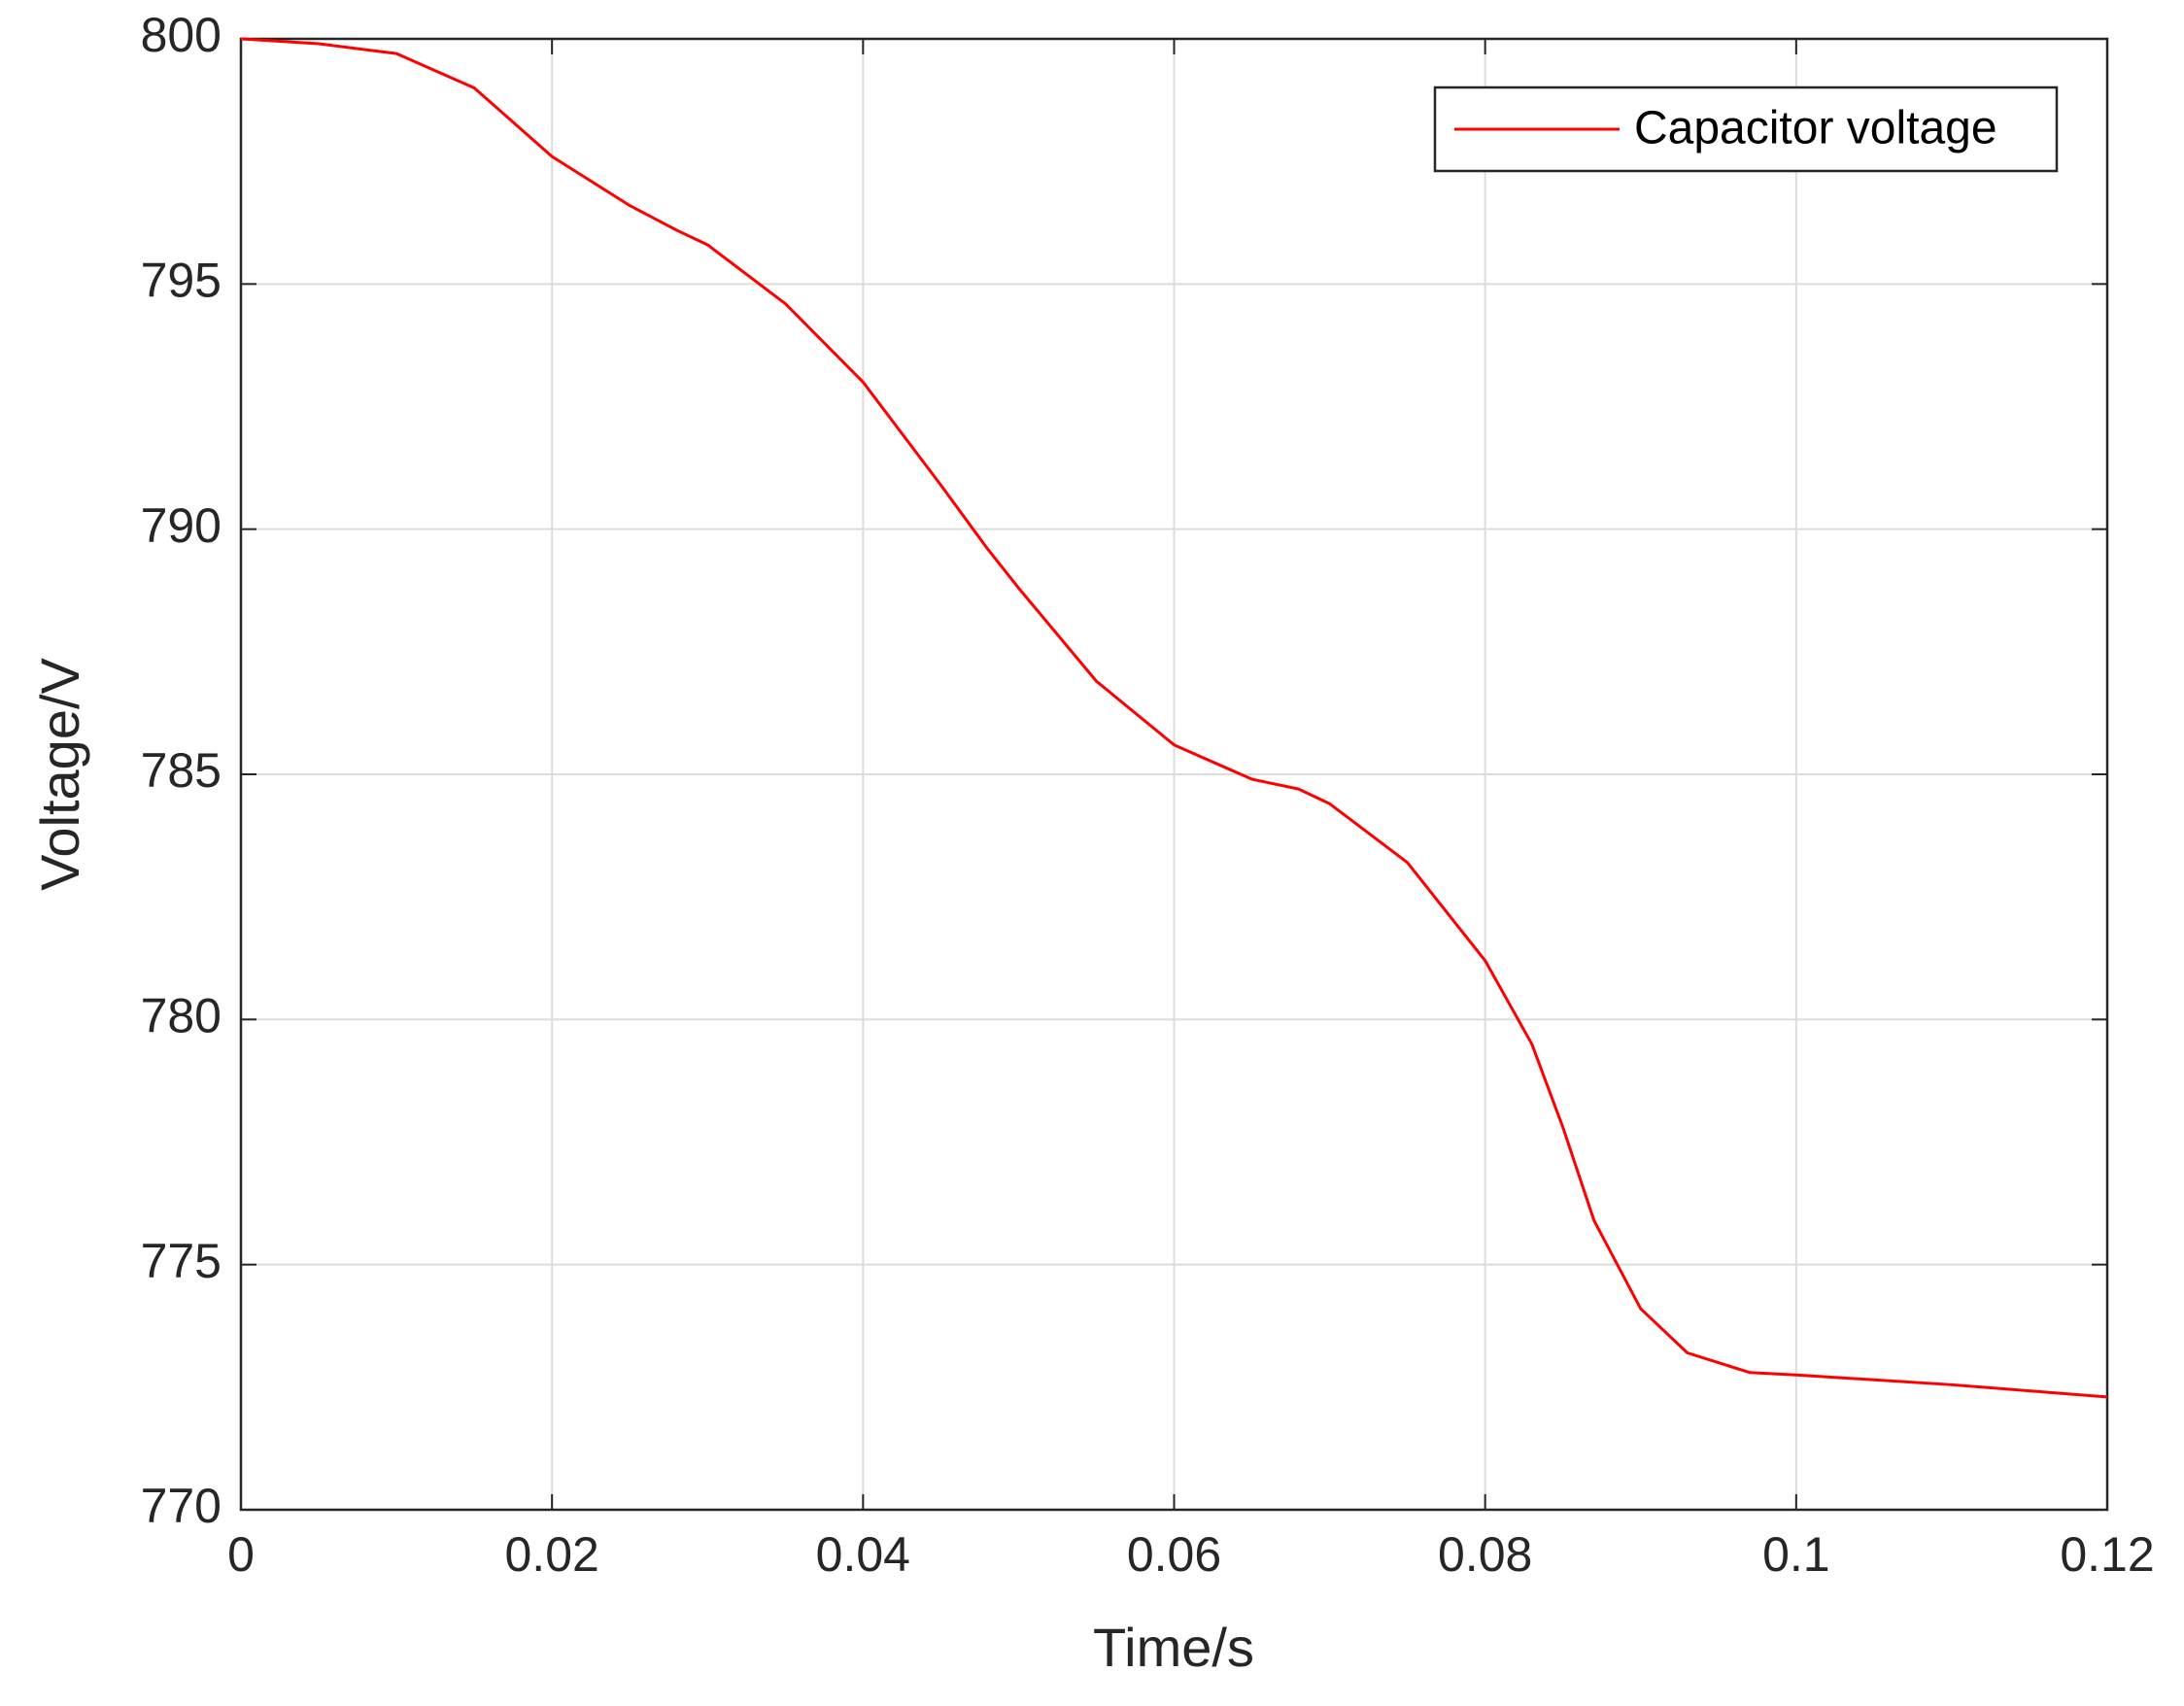 This screenshot has width=2184, height=1706. Describe the element at coordinates (181, 281) in the screenshot. I see `y-tick-label: 795` at that location.